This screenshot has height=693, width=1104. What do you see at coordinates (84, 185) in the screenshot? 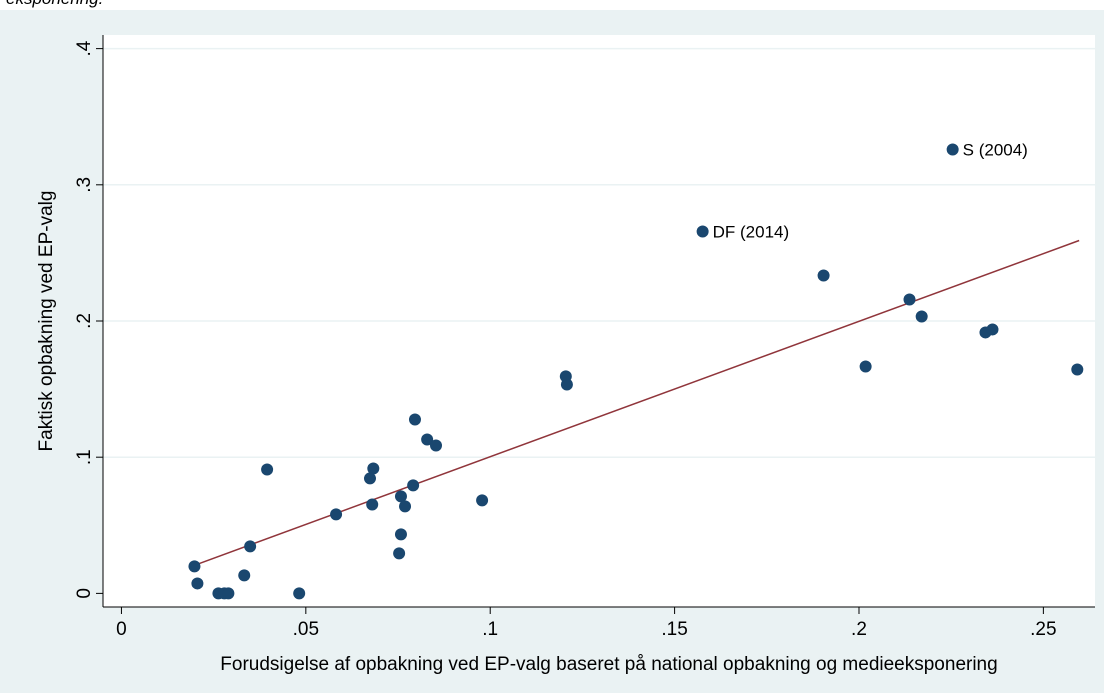
I see `y-tick-label: .3` at bounding box center [84, 185].